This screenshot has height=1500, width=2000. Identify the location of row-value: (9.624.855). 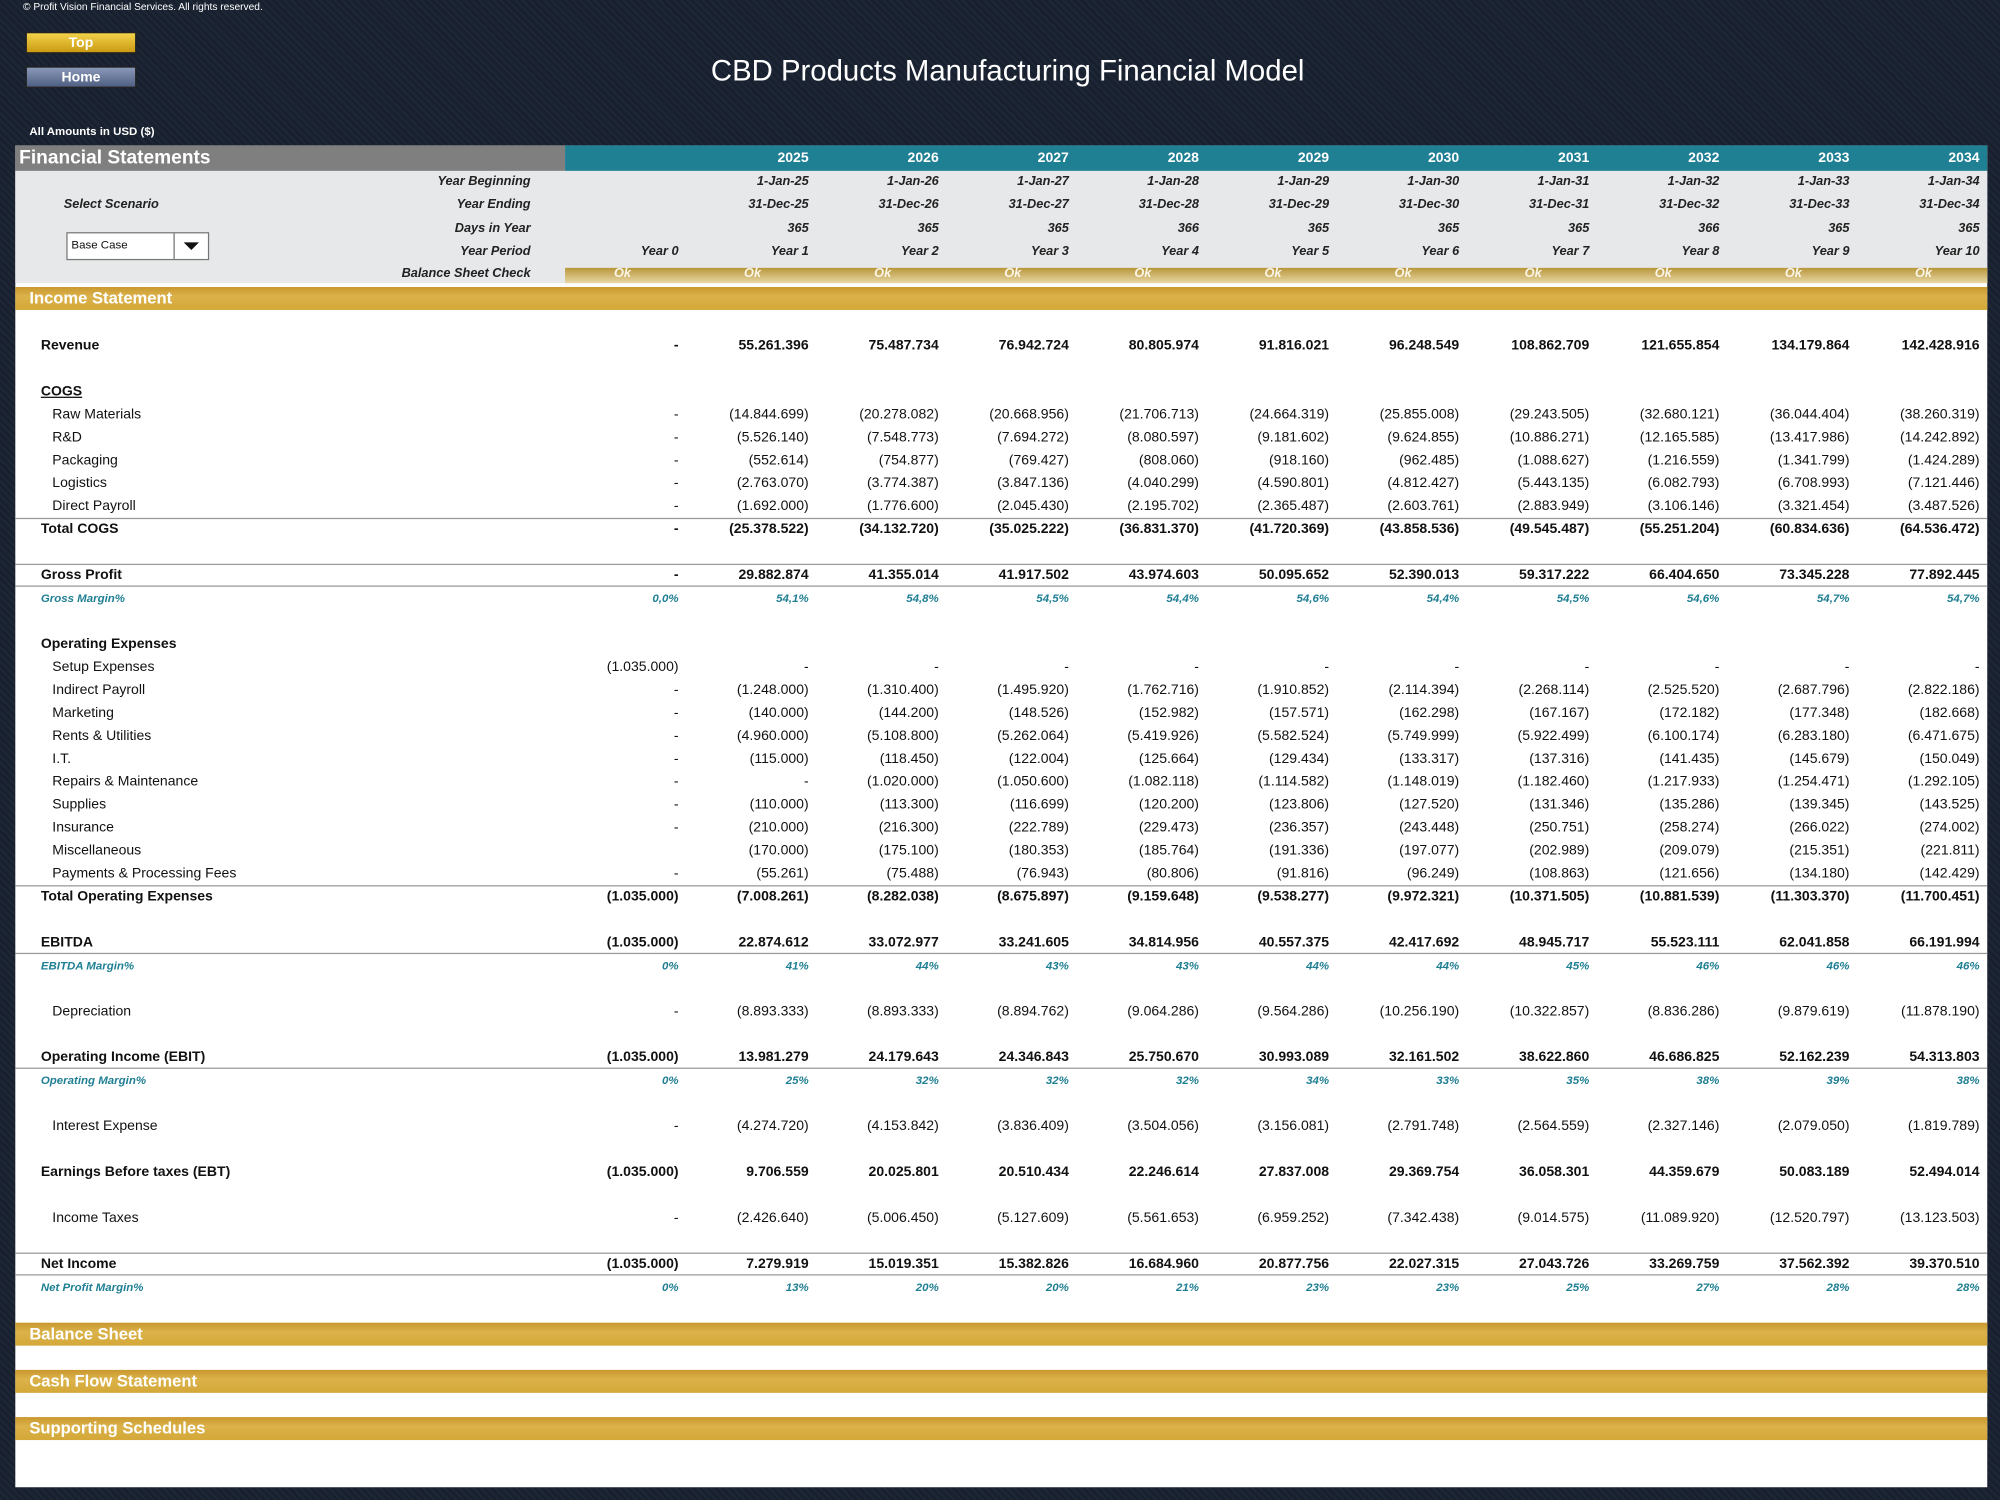
(1423, 437).